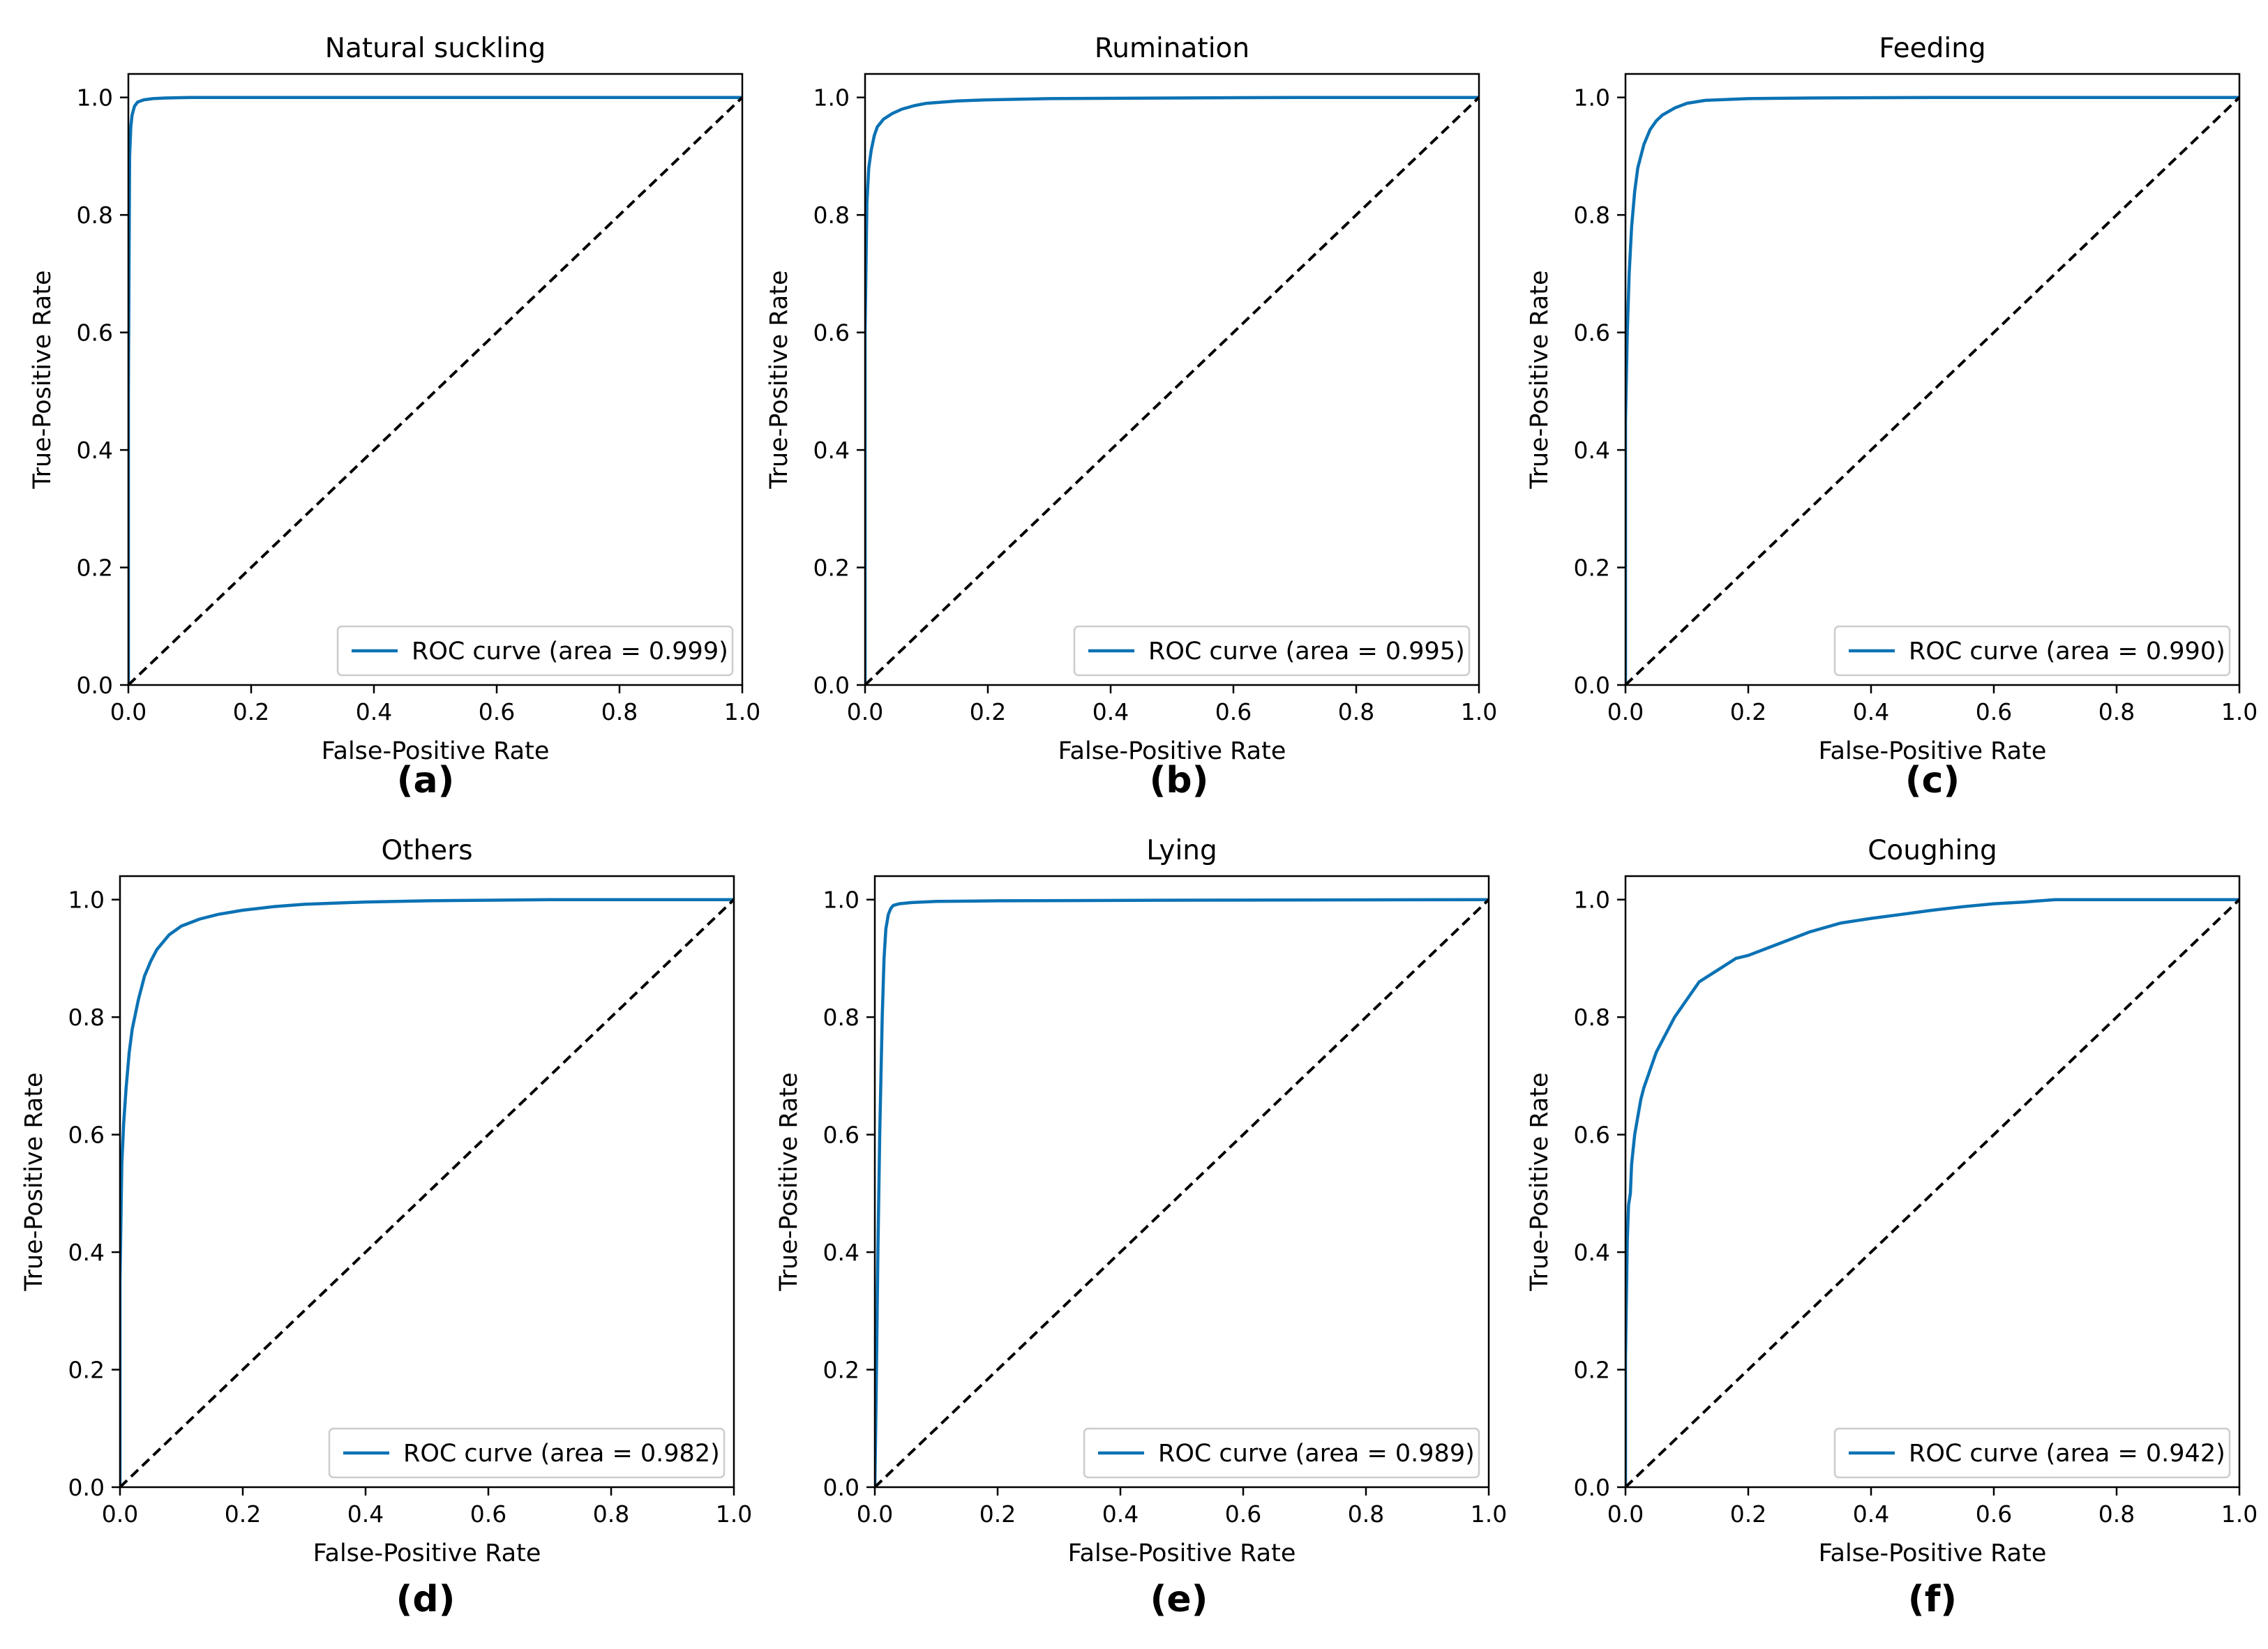 The width and height of the screenshot is (2268, 1649). What do you see at coordinates (1932, 850) in the screenshot?
I see `panel-title: Coughing` at bounding box center [1932, 850].